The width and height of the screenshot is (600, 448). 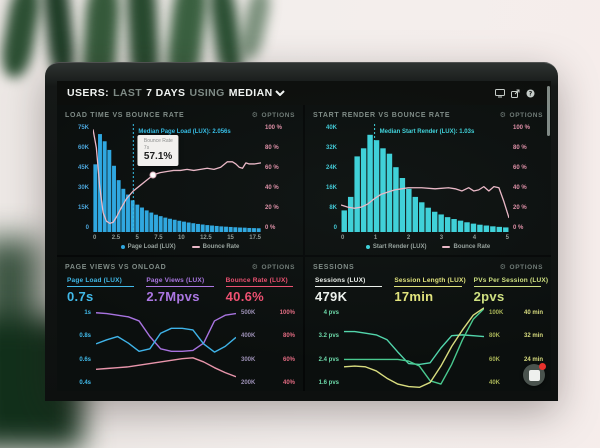 What do you see at coordinates (146, 147) in the screenshot?
I see `tooltip-subtitle: 7s` at bounding box center [146, 147].